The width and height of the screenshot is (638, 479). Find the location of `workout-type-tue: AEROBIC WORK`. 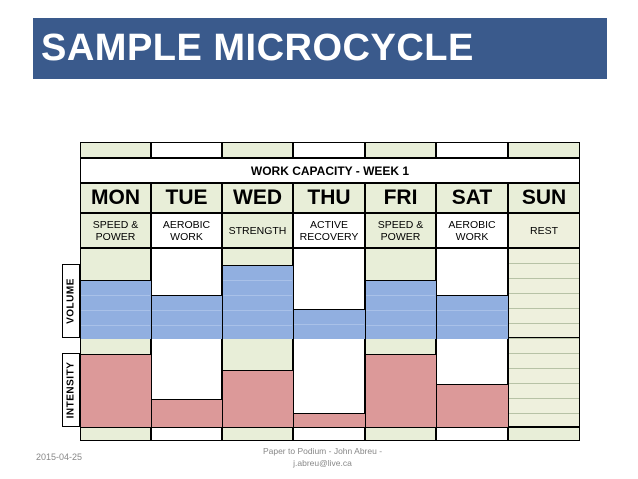

workout-type-tue: AEROBIC WORK is located at coordinates (186, 230).